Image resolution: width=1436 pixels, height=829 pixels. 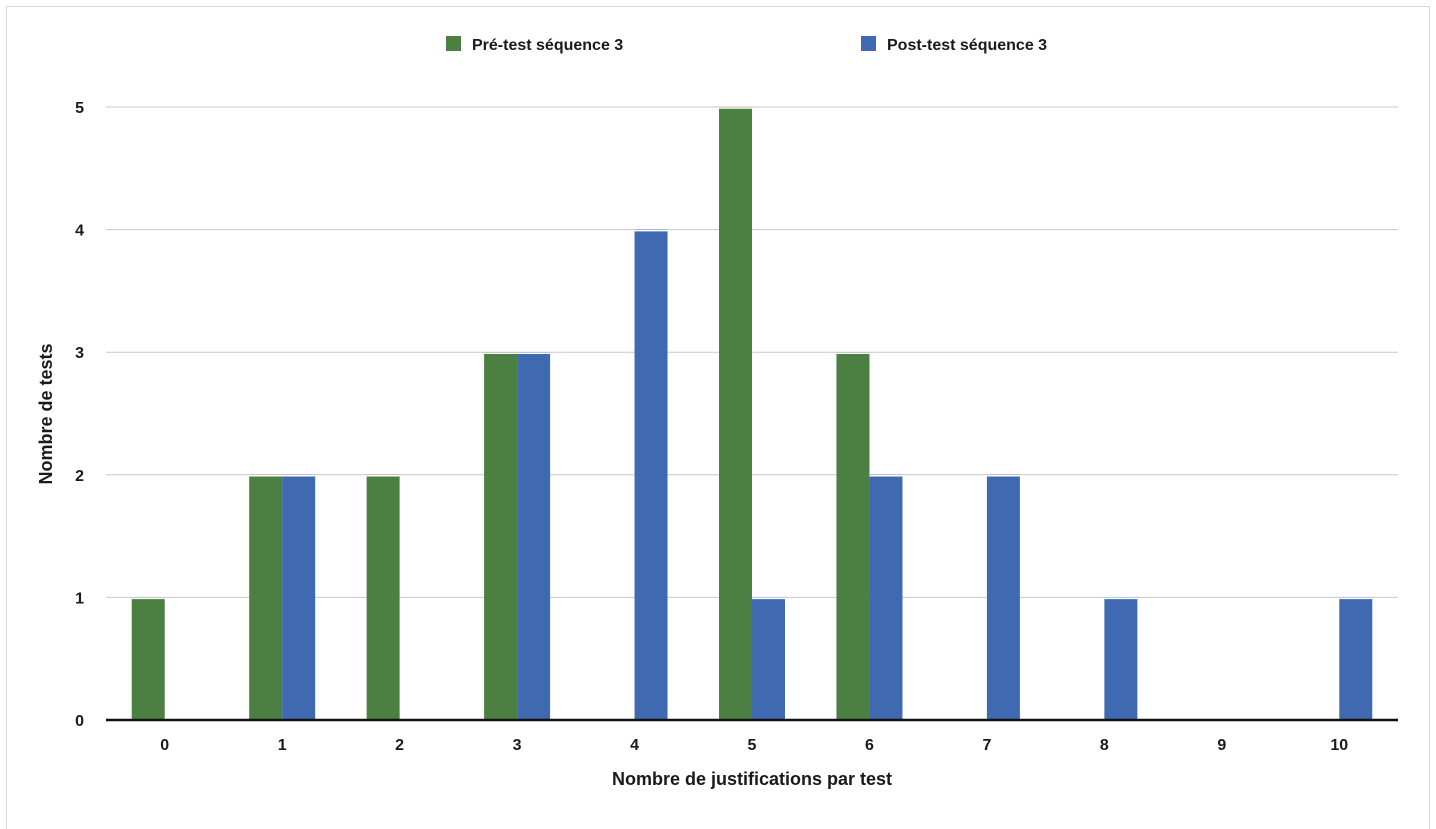 What do you see at coordinates (986, 745) in the screenshot?
I see `x-tick-label: 7` at bounding box center [986, 745].